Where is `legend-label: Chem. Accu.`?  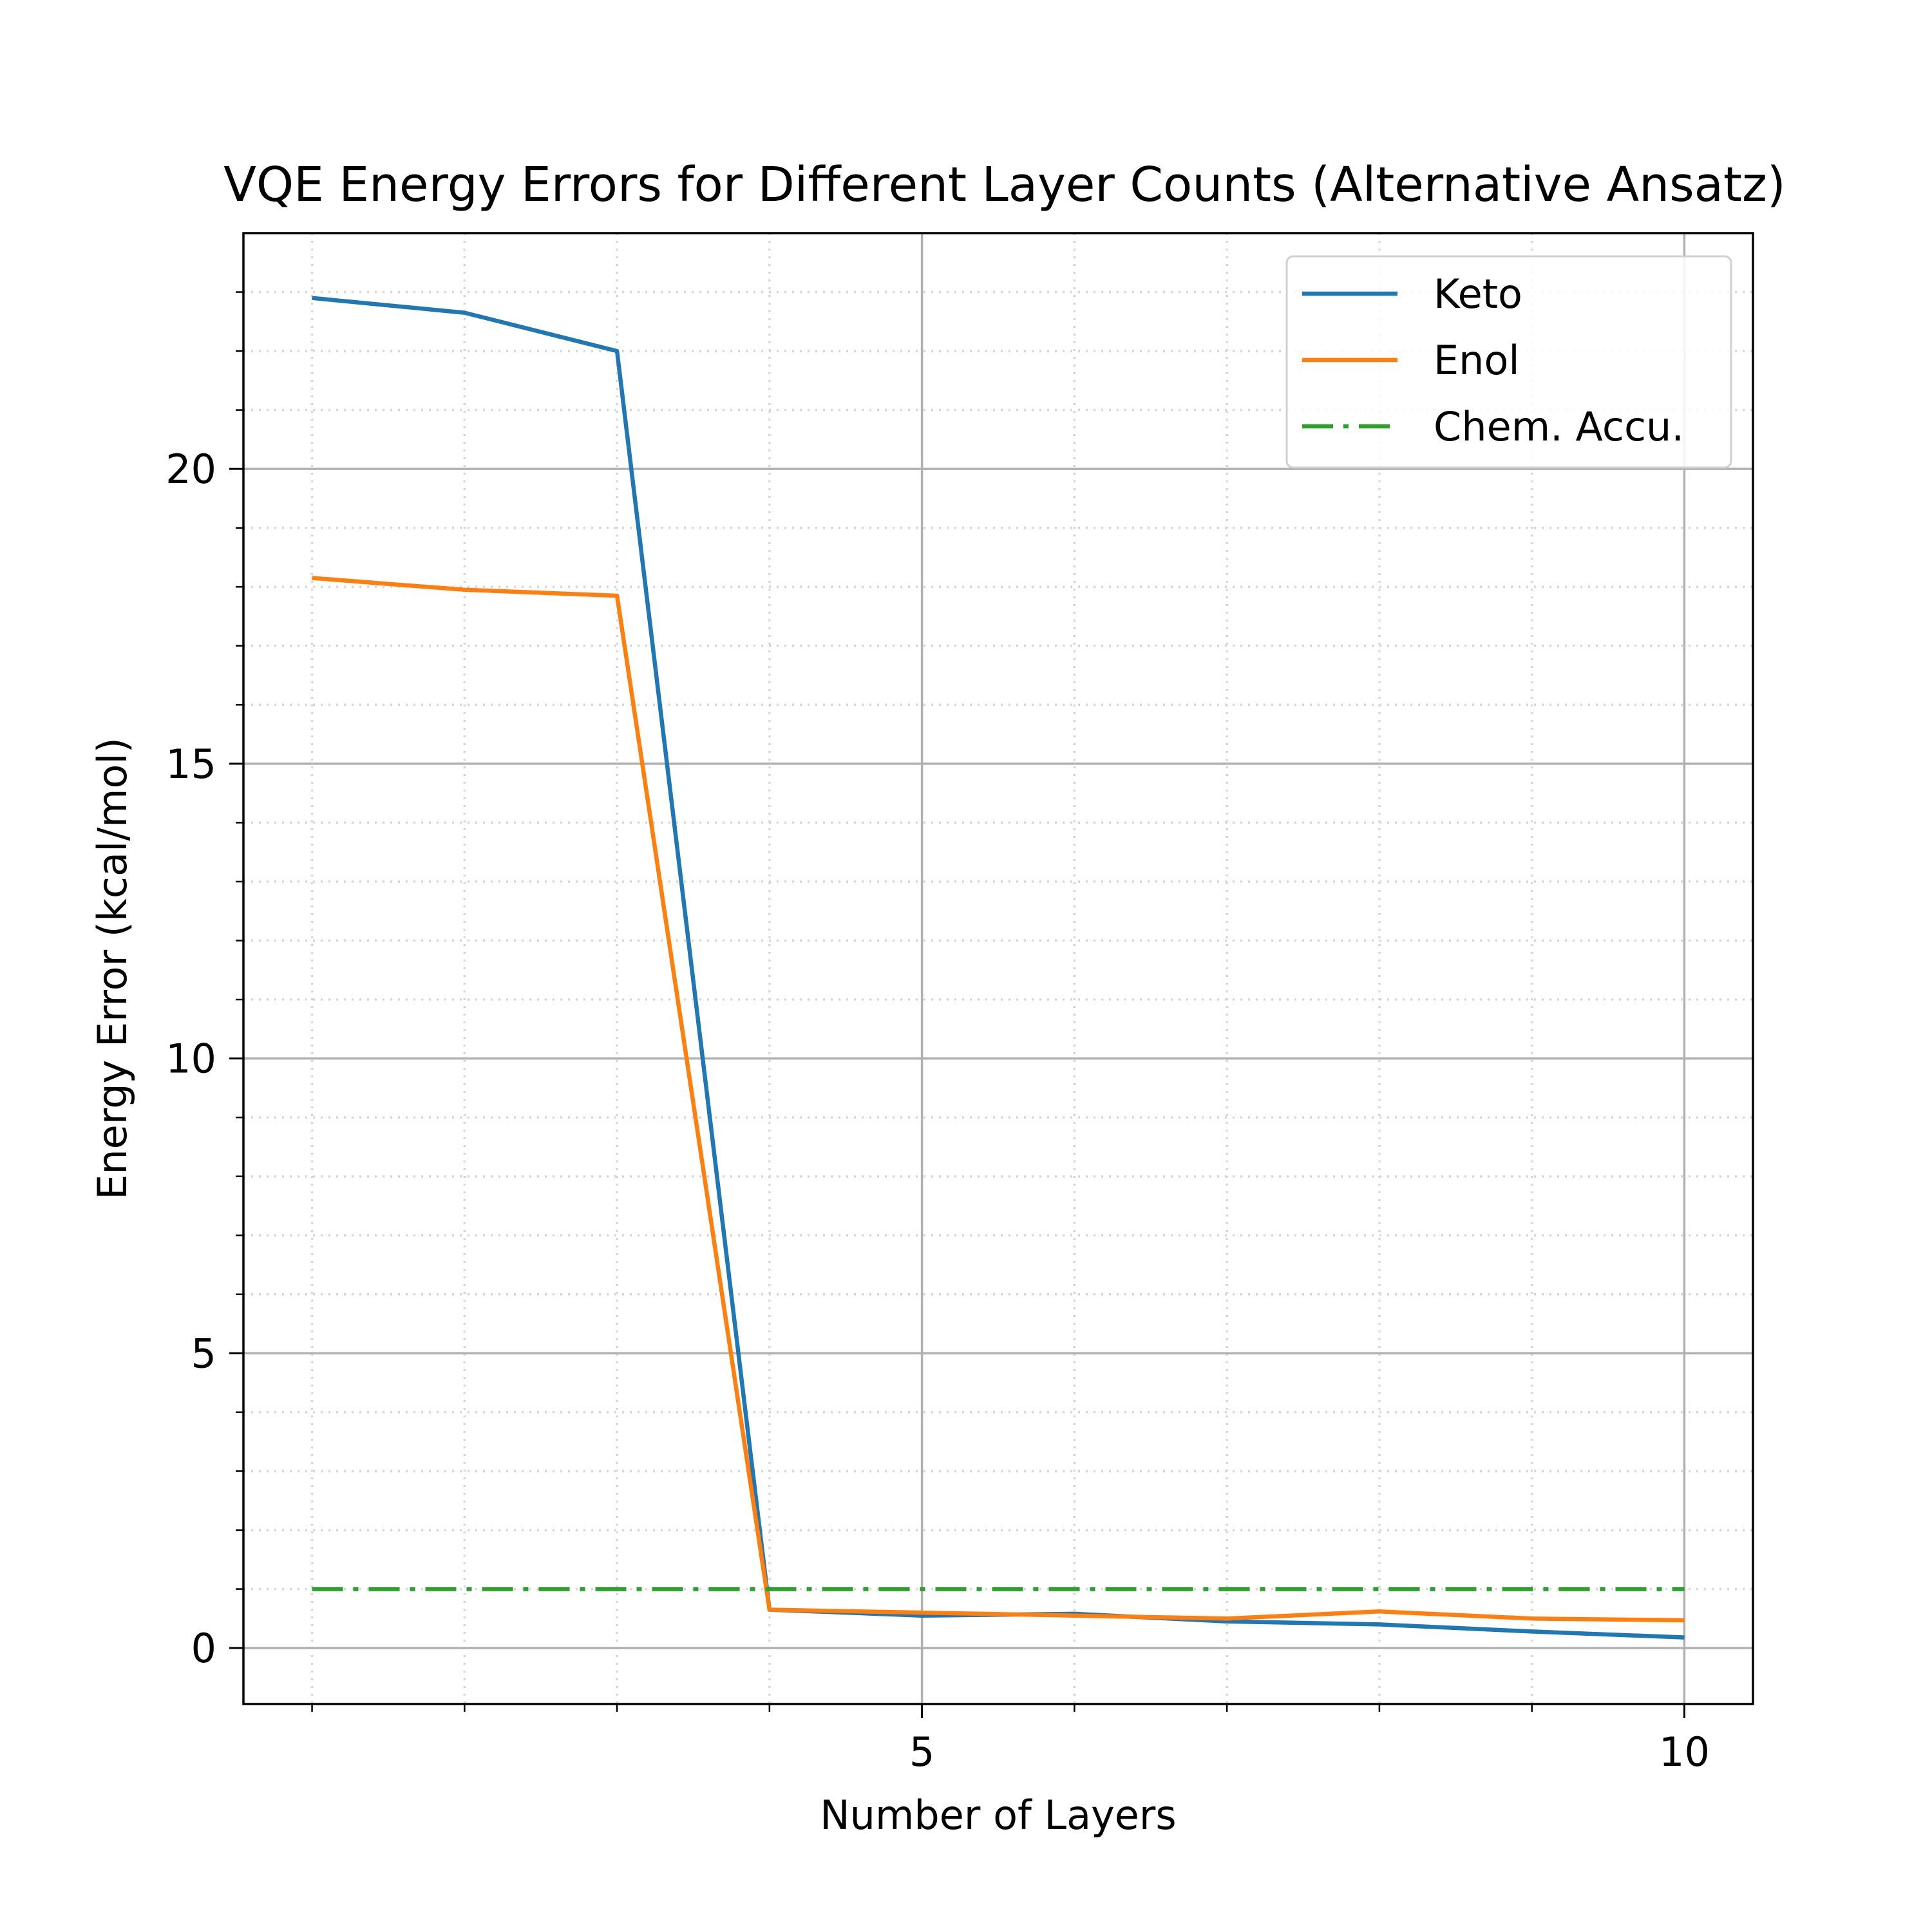
legend-label: Chem. Accu. is located at coordinates (1559, 427).